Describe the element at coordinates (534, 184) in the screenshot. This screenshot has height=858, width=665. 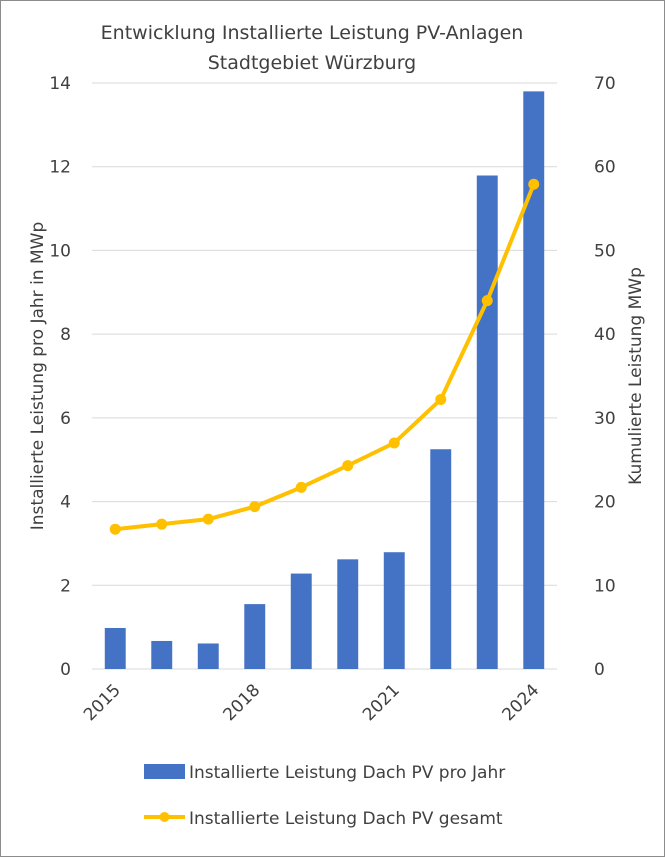
I see `line-point-2024` at that location.